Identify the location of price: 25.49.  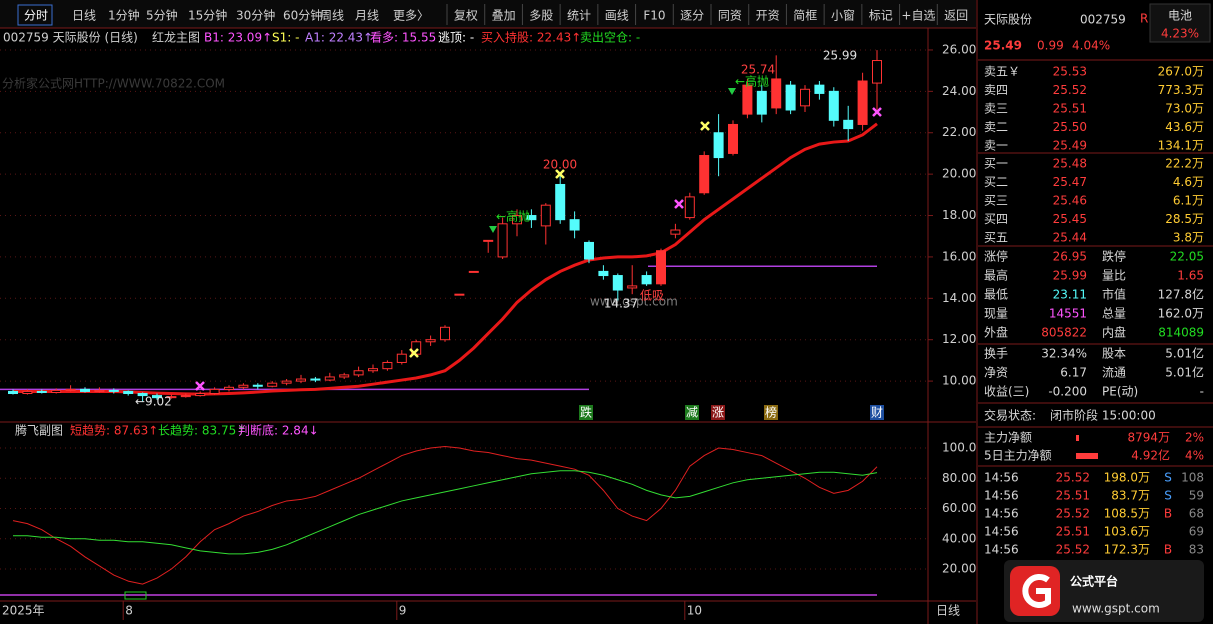
(1003, 46).